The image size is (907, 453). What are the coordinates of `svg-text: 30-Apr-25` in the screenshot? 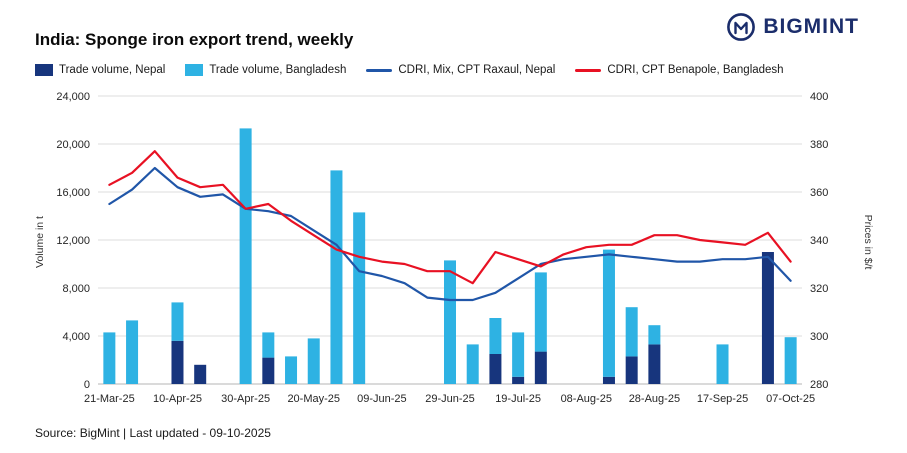 It's located at (245, 399).